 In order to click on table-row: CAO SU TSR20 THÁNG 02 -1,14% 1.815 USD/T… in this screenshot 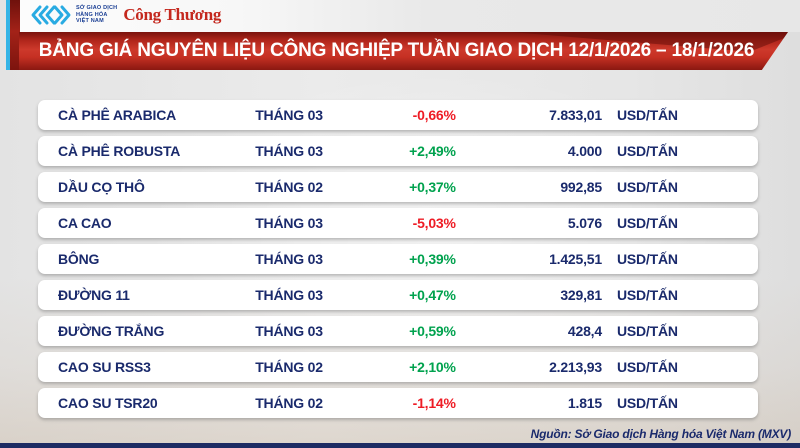, I will do `click(398, 403)`.